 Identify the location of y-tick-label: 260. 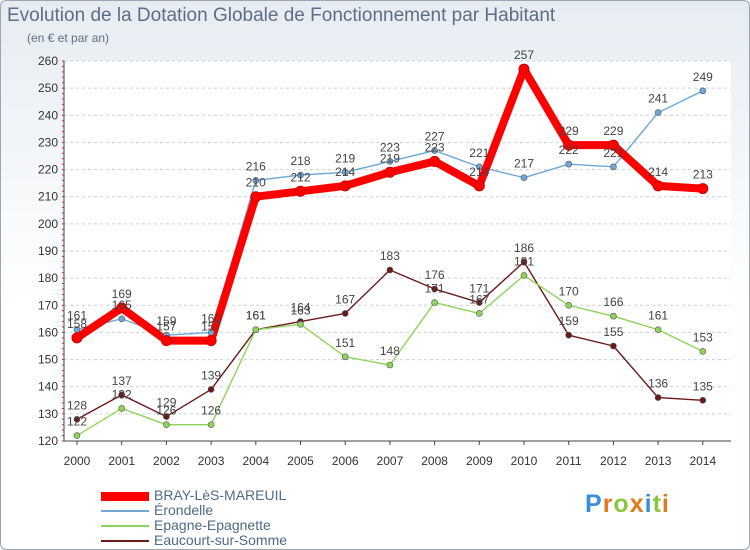
(48, 61).